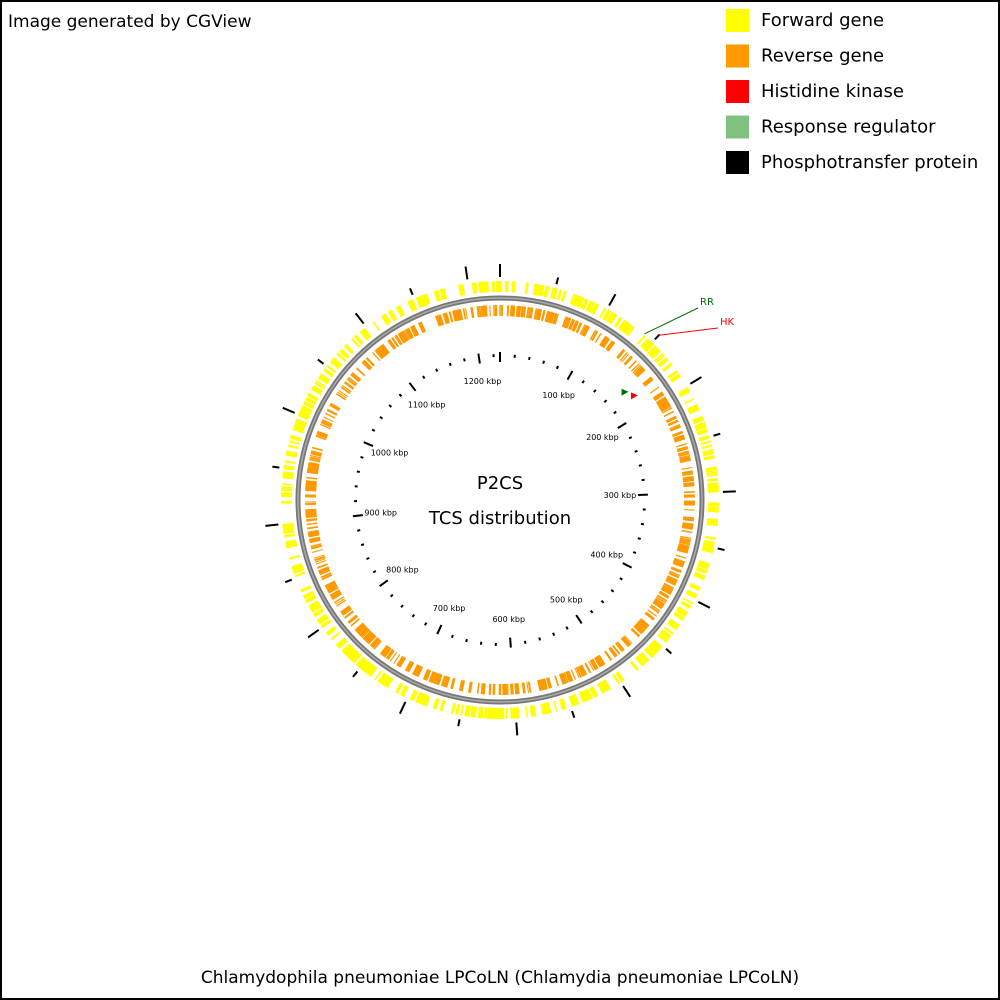 This screenshot has height=1000, width=1000. I want to click on legend-label: Forward gene, so click(822, 20).